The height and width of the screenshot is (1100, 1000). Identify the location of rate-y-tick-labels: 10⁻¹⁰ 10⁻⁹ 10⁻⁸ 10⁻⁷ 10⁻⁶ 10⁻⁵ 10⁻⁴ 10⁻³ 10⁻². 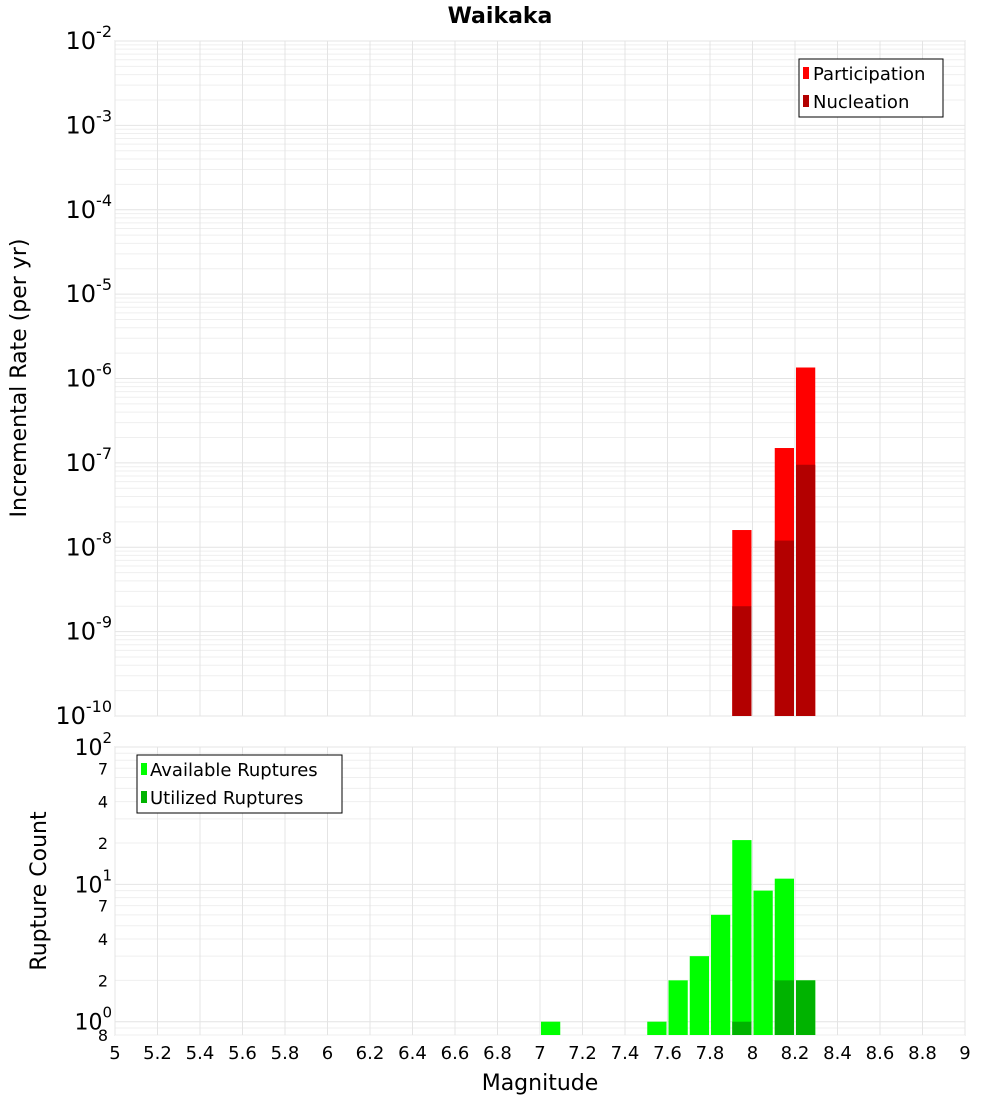
(83, 376).